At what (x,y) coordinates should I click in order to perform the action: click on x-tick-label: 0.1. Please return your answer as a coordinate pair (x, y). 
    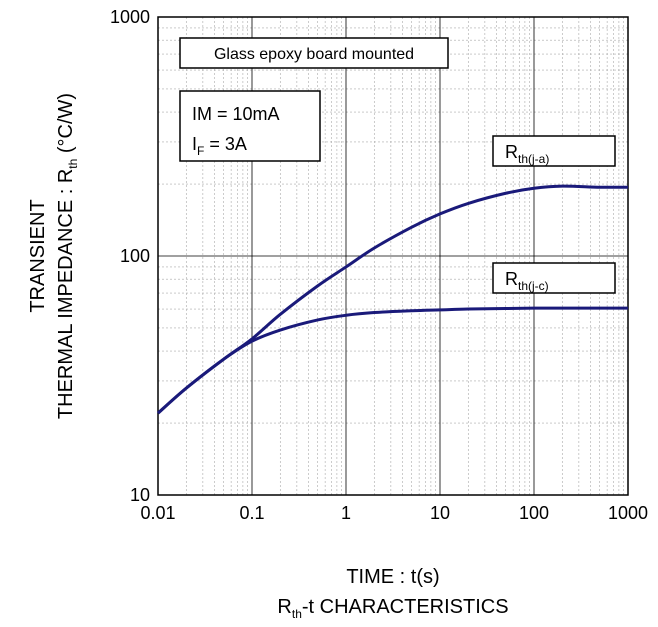
    Looking at the image, I should click on (251, 513).